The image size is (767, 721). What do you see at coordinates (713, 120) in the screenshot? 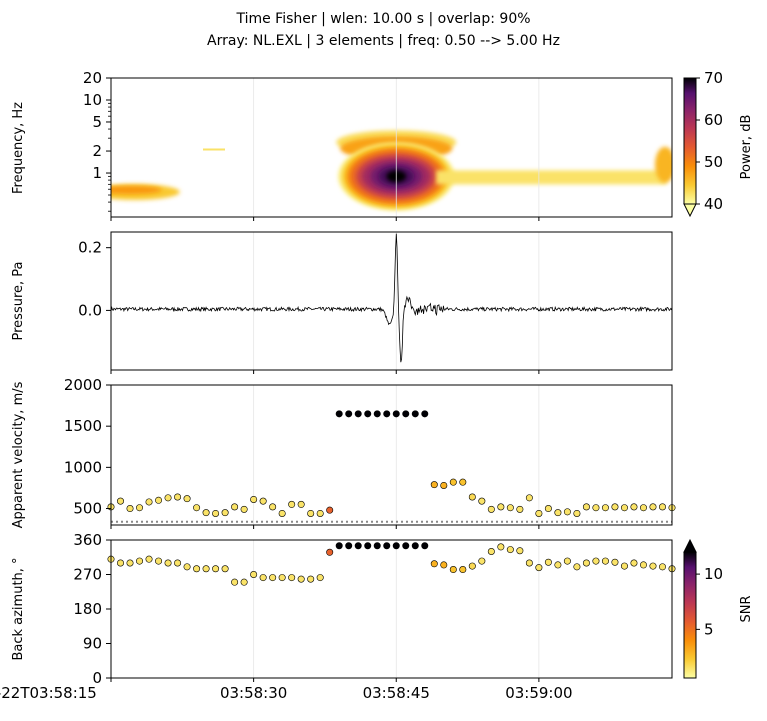
I see `colorbar-tick-label: 60` at bounding box center [713, 120].